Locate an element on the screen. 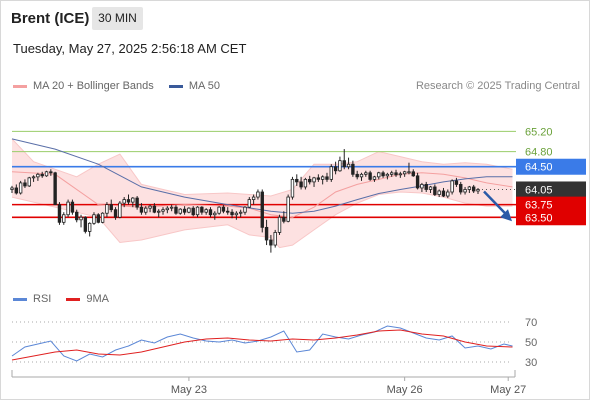 The height and width of the screenshot is (400, 590). level-label-63-75: 63.75 is located at coordinates (539, 206).